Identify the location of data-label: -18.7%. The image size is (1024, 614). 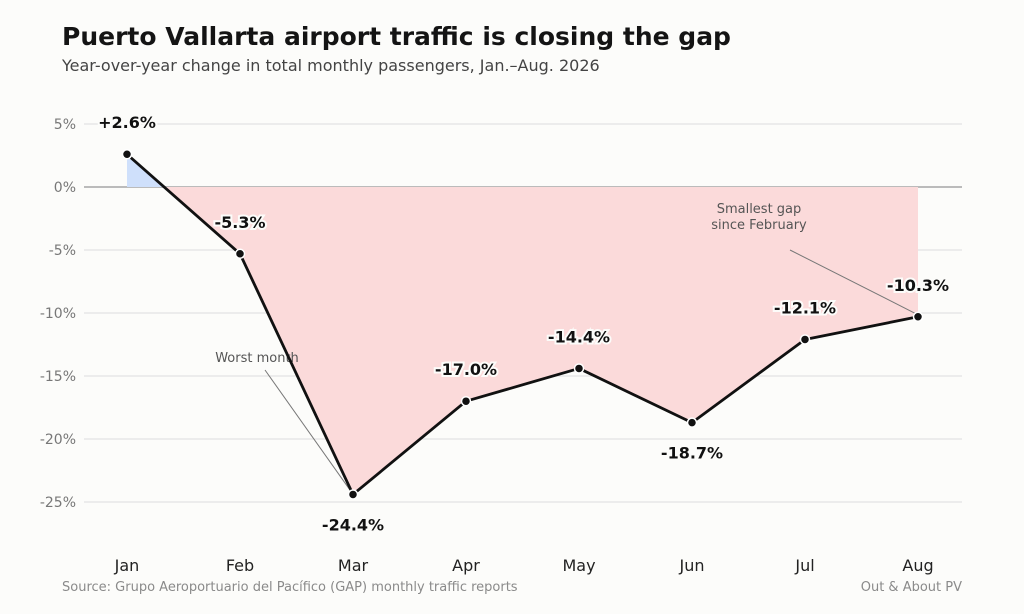
(692, 453).